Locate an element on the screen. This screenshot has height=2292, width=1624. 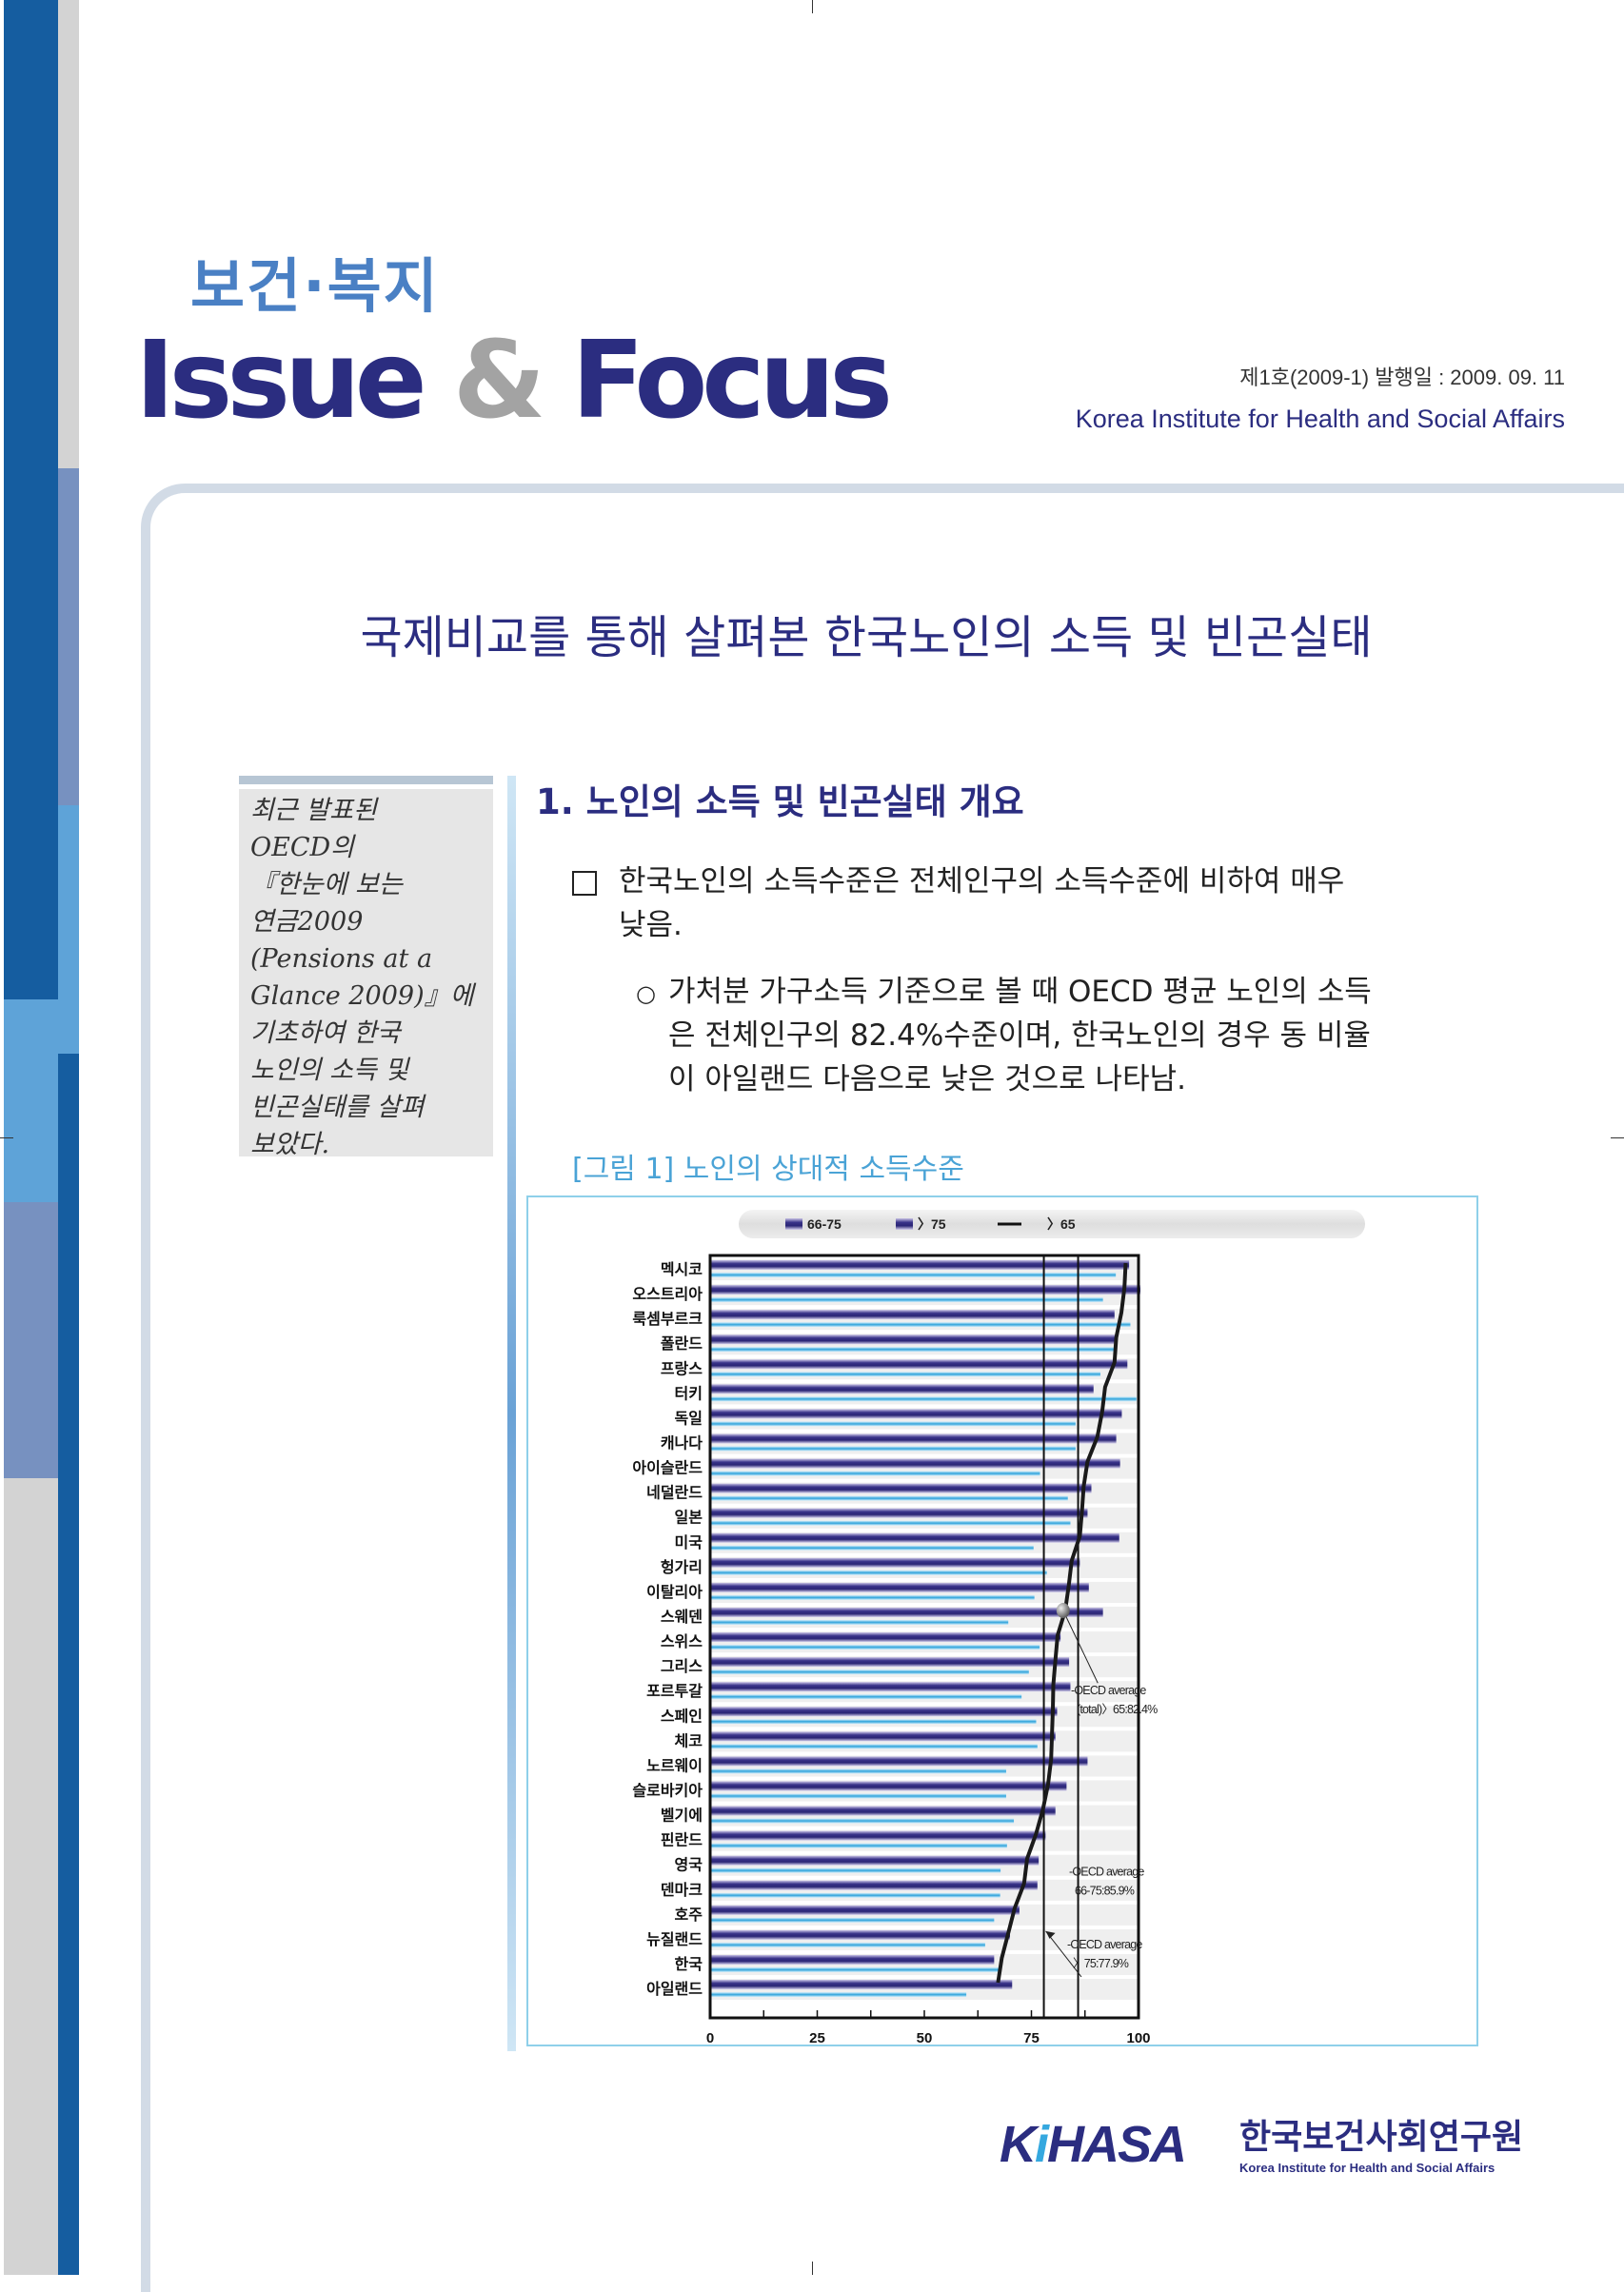
square-bullet-icon is located at coordinates (584, 883).